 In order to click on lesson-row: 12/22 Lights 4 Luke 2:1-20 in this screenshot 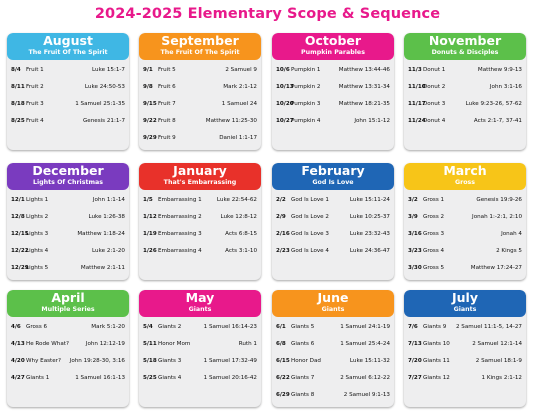, I will do `click(68, 252)`.